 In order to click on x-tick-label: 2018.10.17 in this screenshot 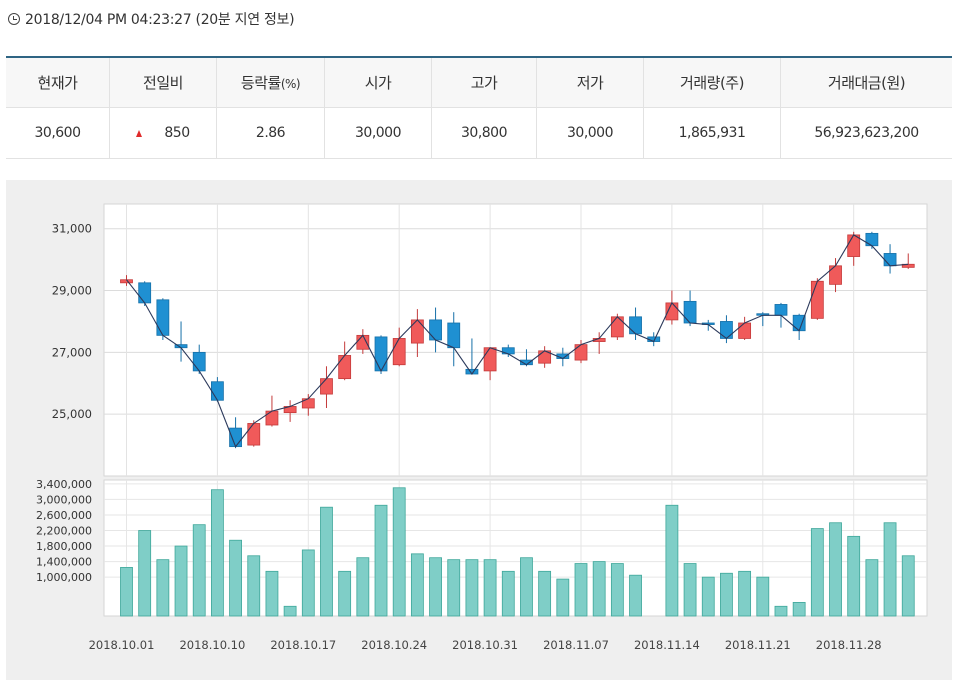, I will do `click(303, 645)`.